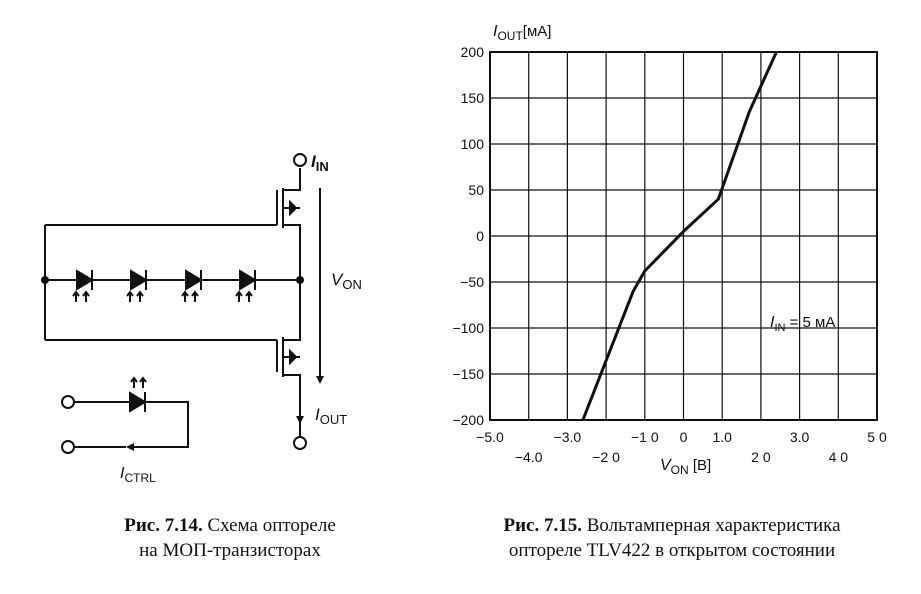  I want to click on control-led, so click(125, 415).